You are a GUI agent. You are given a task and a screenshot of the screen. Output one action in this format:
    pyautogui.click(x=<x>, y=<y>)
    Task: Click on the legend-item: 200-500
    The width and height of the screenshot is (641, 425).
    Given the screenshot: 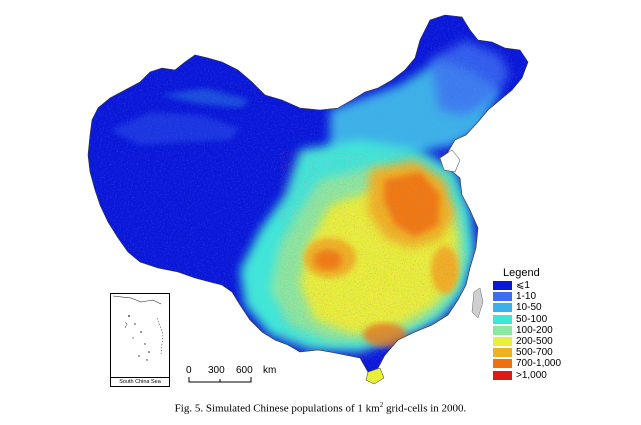 What is the action you would take?
    pyautogui.click(x=538, y=341)
    